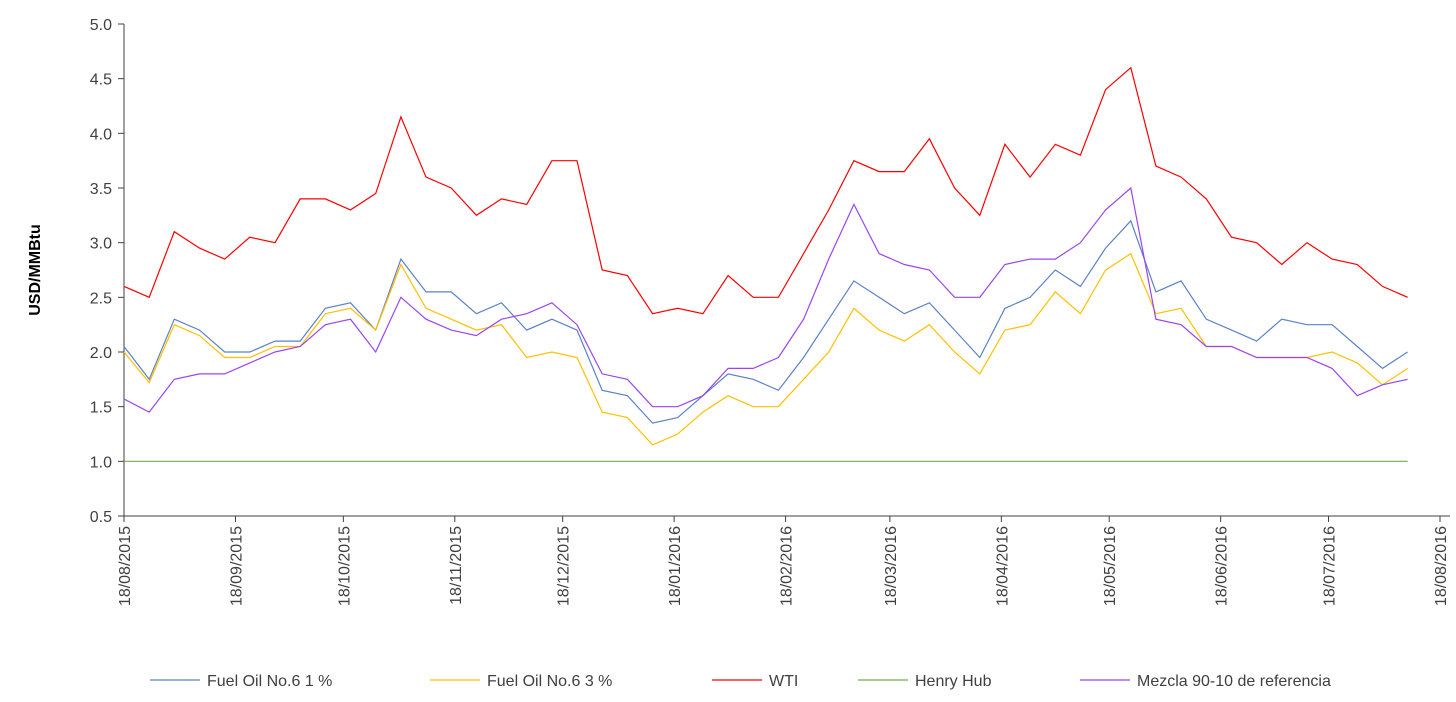 The height and width of the screenshot is (702, 1456). What do you see at coordinates (101, 462) in the screenshot?
I see `y-tick-label: 1.0` at bounding box center [101, 462].